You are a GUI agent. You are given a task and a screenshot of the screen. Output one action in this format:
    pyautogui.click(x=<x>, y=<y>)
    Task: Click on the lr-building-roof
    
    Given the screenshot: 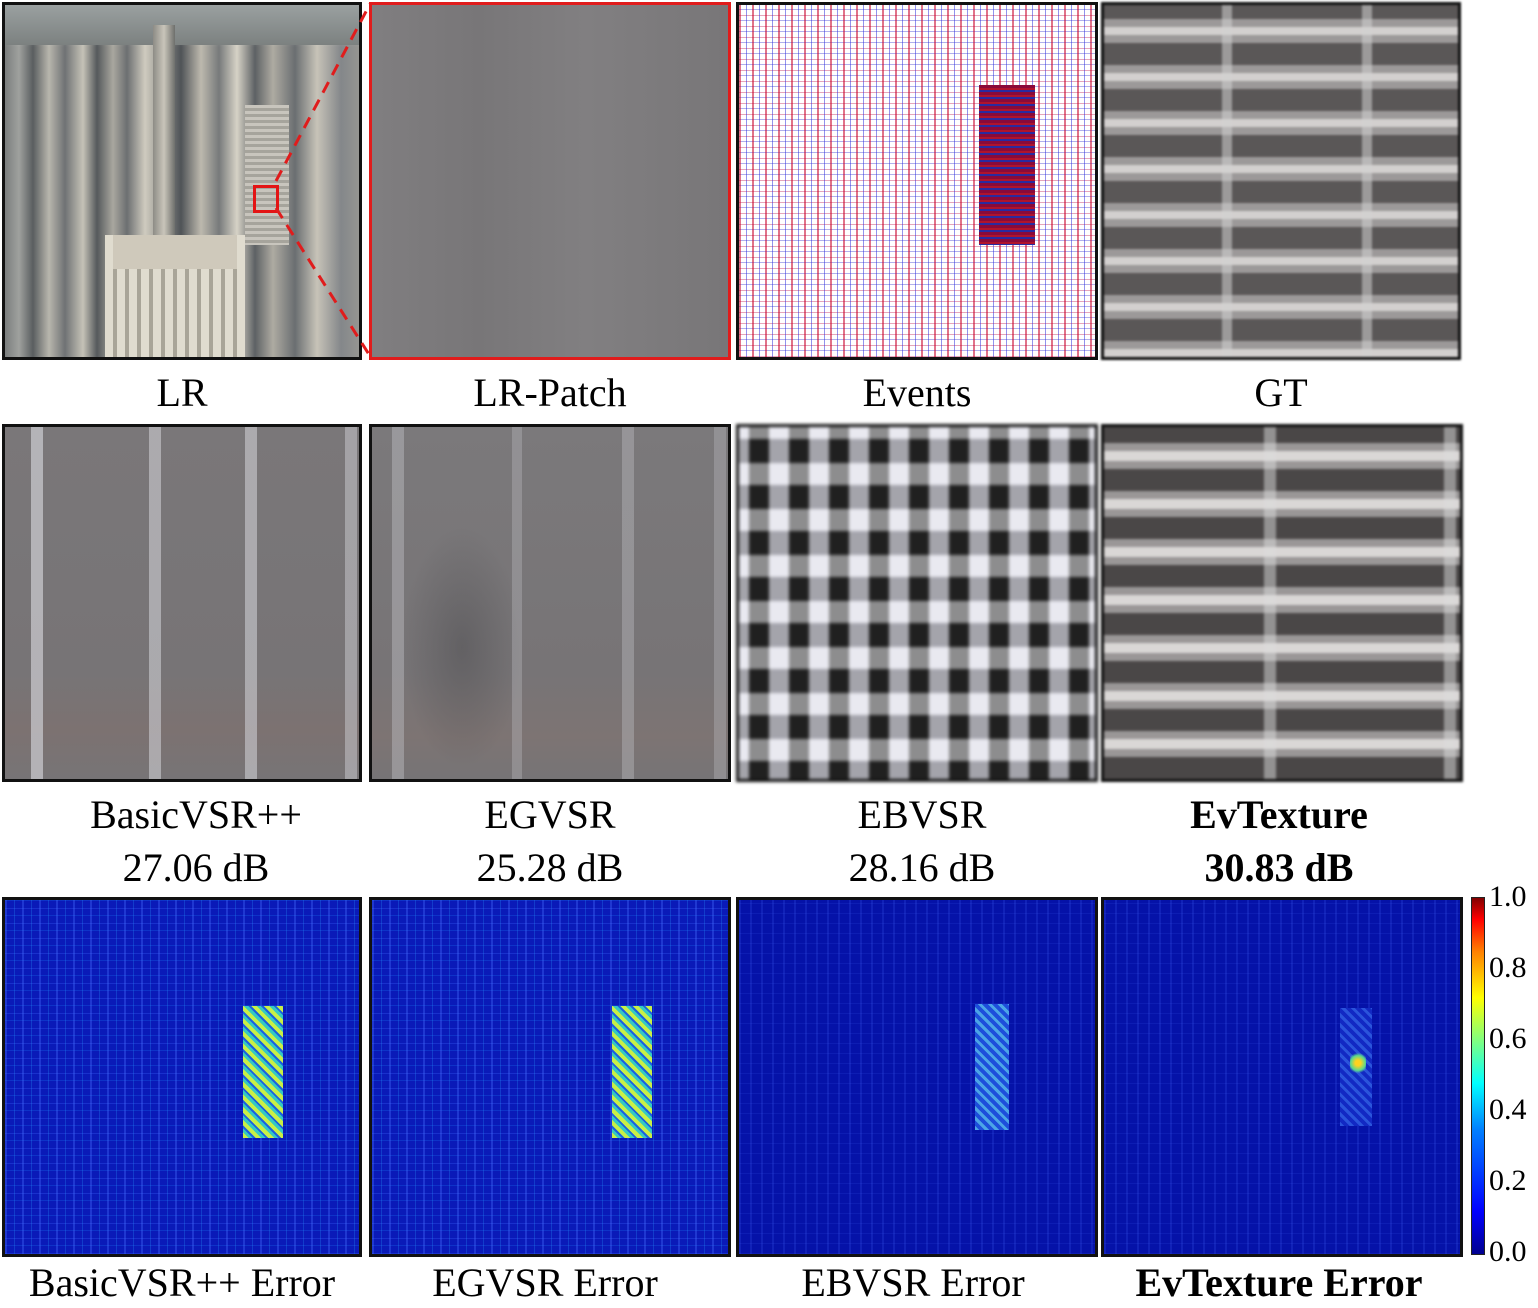 What is the action you would take?
    pyautogui.click(x=175, y=252)
    